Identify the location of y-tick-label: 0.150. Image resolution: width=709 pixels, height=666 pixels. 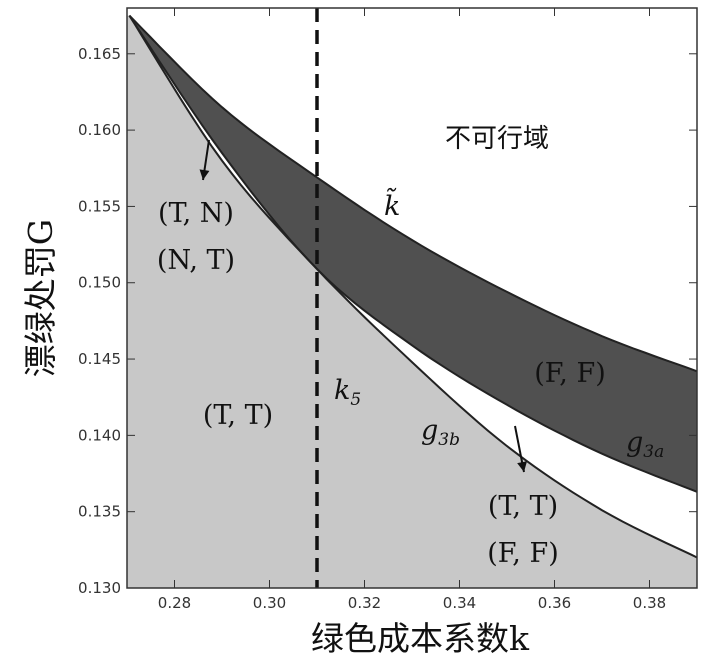
(99, 283).